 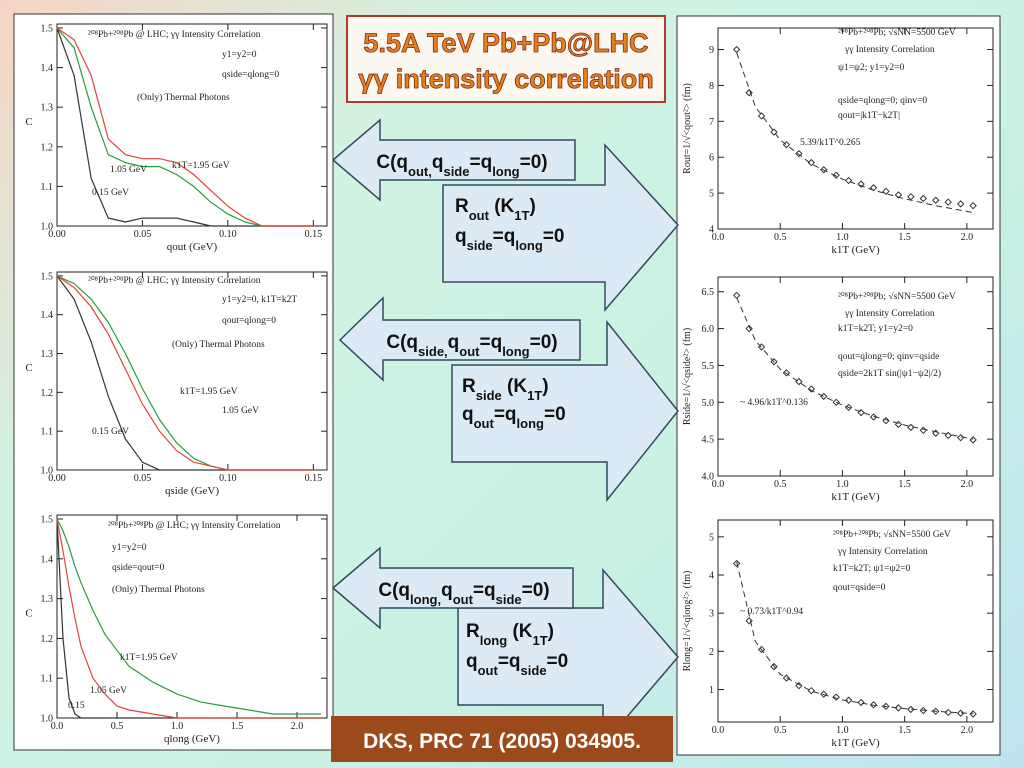 What do you see at coordinates (192, 739) in the screenshot?
I see `x-axis-label: qlong (GeV)` at bounding box center [192, 739].